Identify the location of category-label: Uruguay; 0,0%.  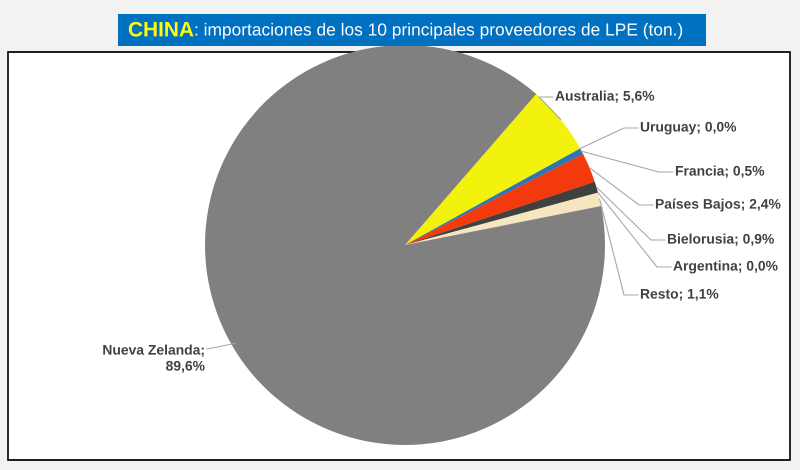
(688, 128).